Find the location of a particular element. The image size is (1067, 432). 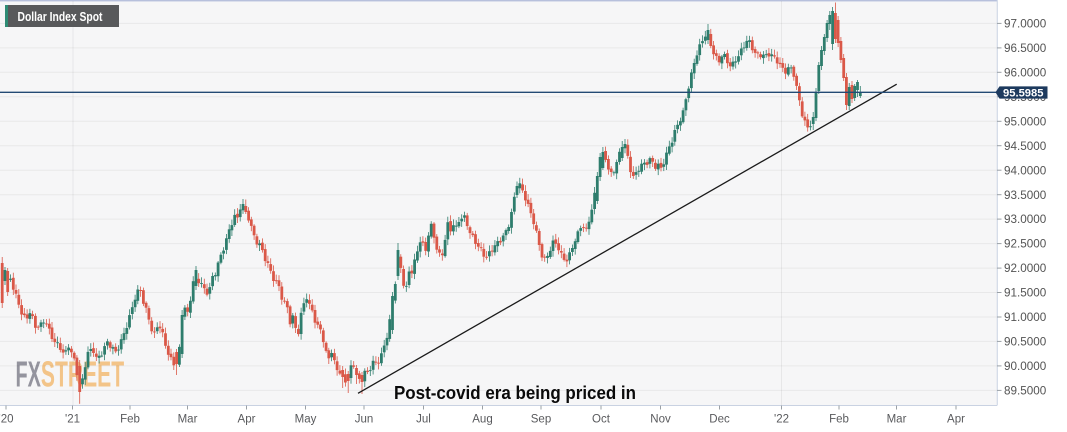

svg-text: '21 is located at coordinates (72, 420).